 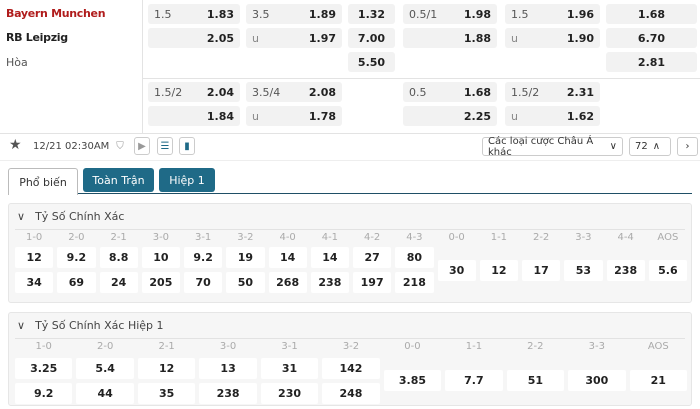 What do you see at coordinates (294, 116) in the screenshot?
I see `odds-cell: u 1.78` at bounding box center [294, 116].